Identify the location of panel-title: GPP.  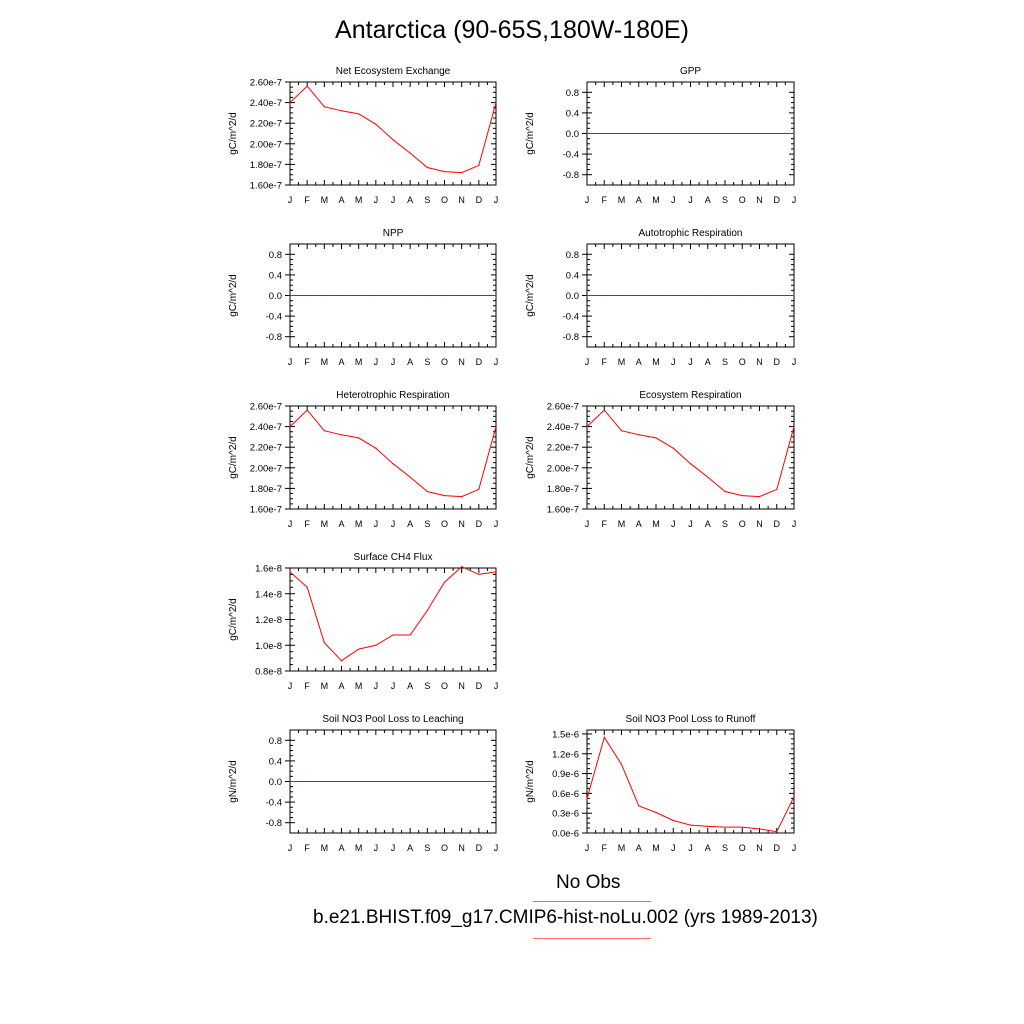
(690, 71).